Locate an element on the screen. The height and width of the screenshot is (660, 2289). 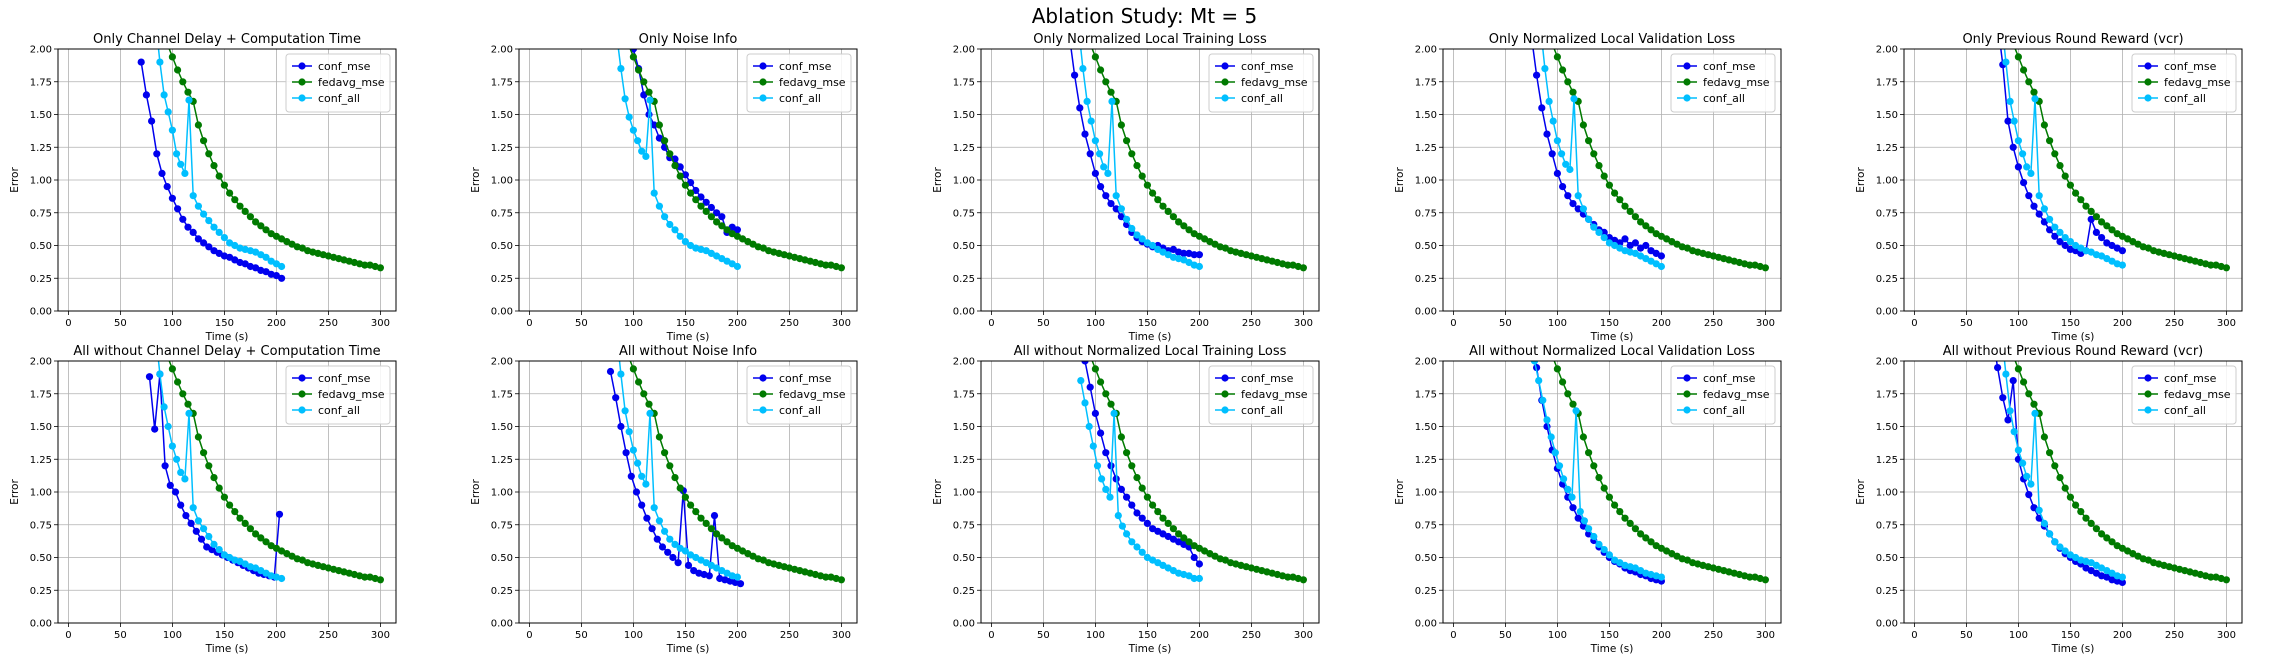
x-tick-label: 50 is located at coordinates (1505, 635).